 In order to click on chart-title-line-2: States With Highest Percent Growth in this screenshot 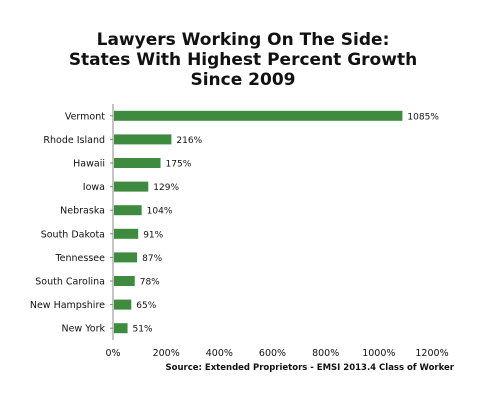, I will do `click(243, 60)`.